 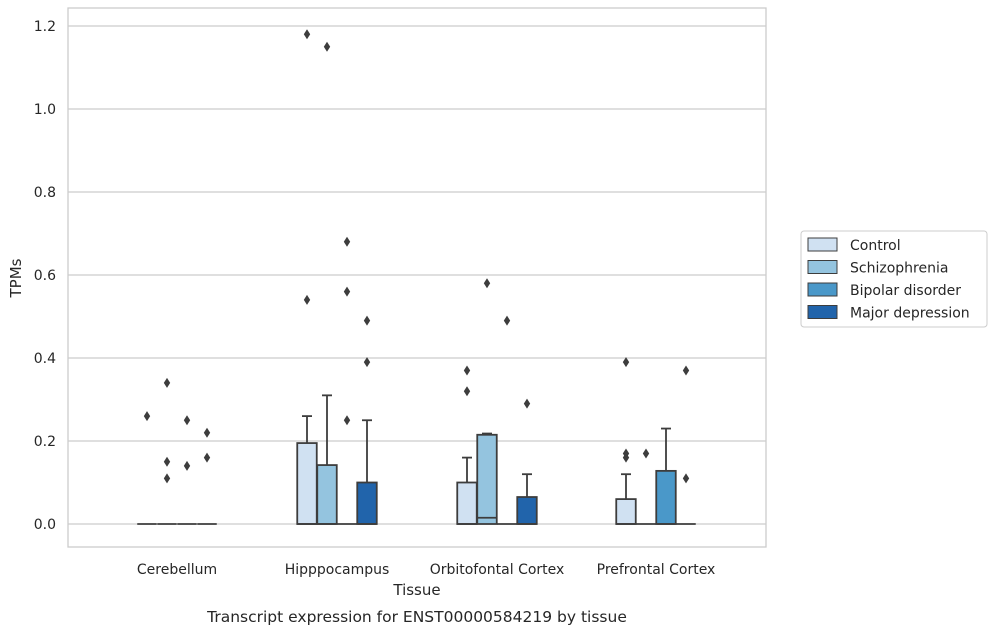 I want to click on y-tick-label: 1.0, so click(x=45, y=110).